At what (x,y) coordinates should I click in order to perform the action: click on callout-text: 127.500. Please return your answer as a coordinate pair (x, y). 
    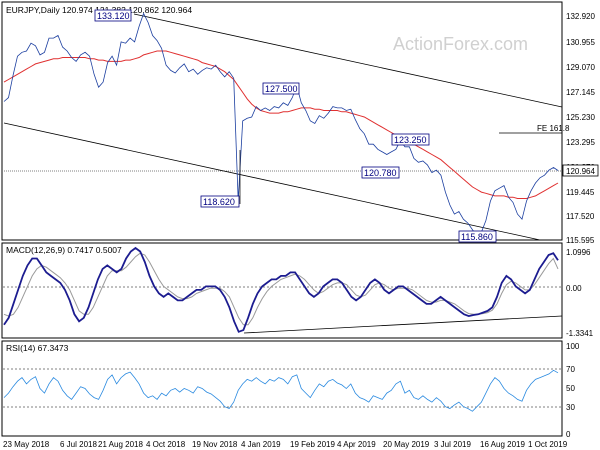
    Looking at the image, I should click on (281, 89).